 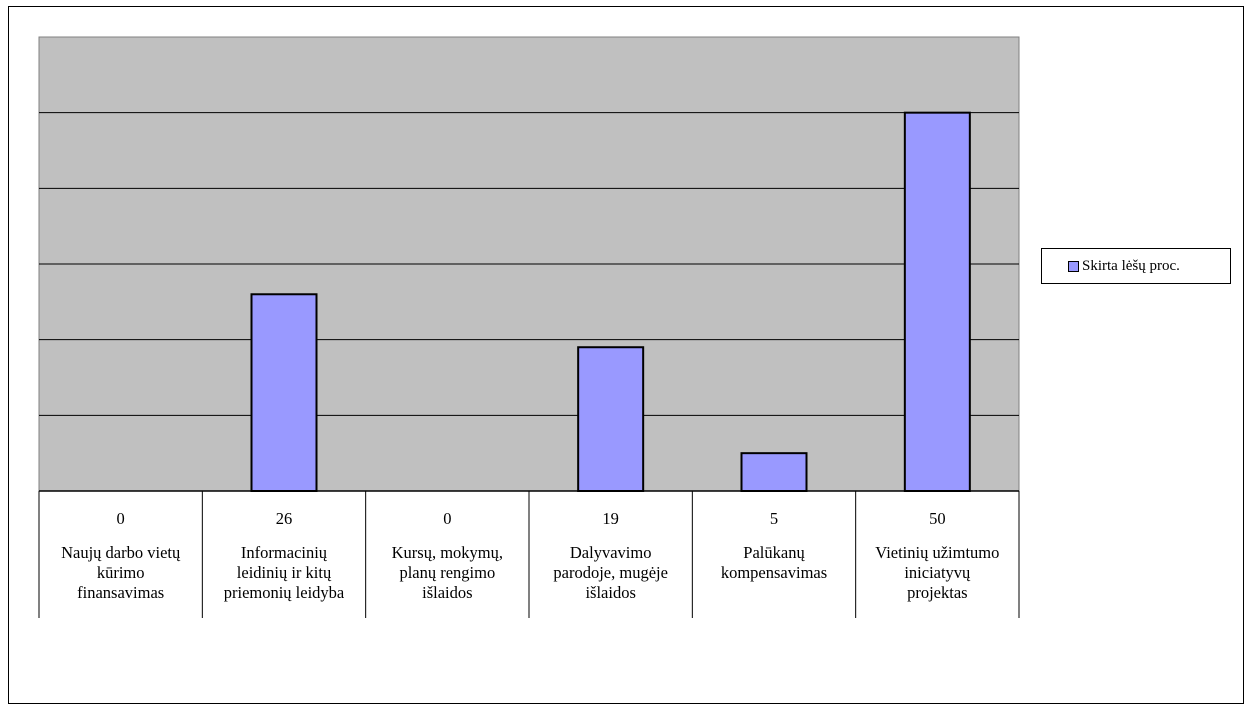 I want to click on category-label: Kursų, mokymų, planų rengimo išlaidos, so click(x=447, y=572).